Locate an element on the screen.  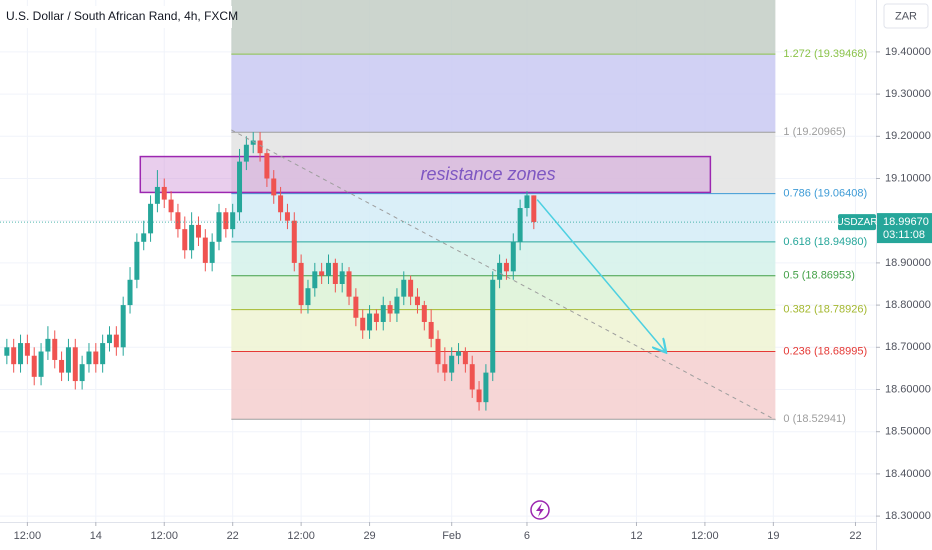
price-tag-label: 18.99670 is located at coordinates (906, 222).